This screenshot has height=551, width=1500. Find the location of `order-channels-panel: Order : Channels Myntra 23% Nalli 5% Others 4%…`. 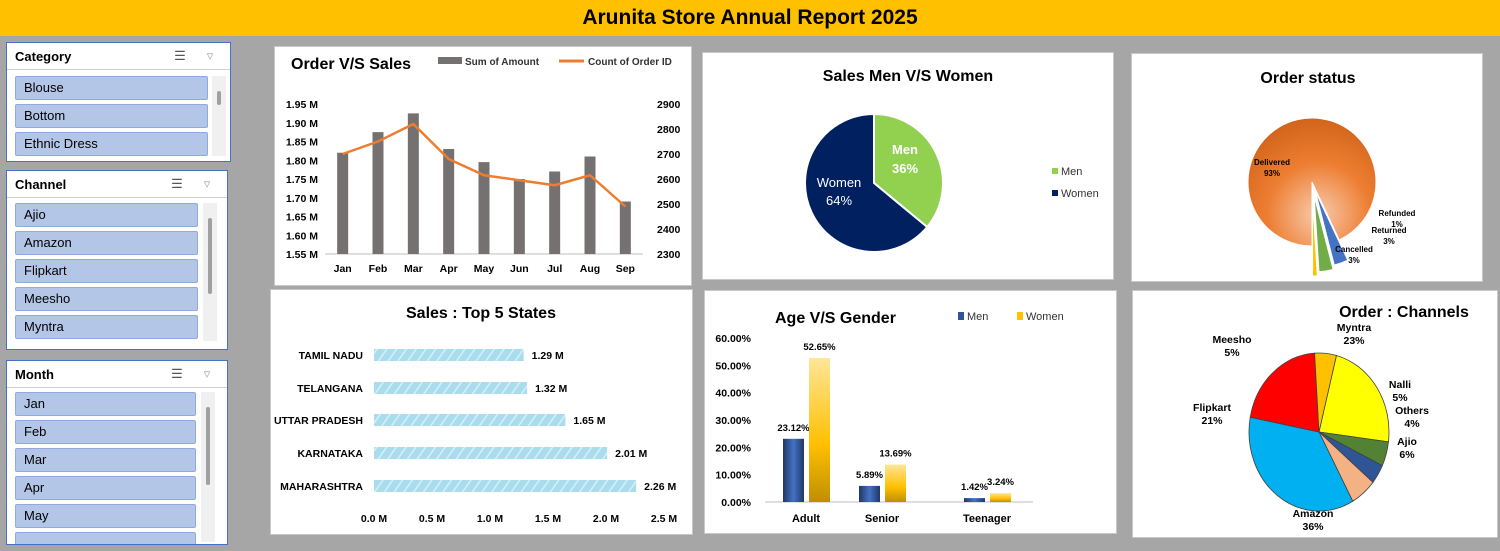

order-channels-panel: Order : Channels Myntra 23% Nalli 5% Others 4%… is located at coordinates (1315, 414).